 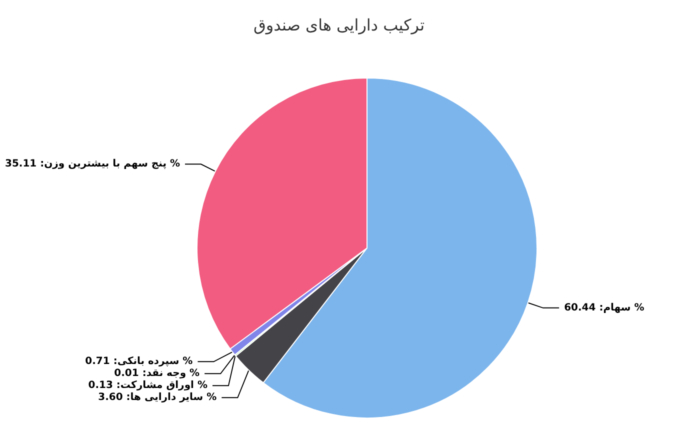 What do you see at coordinates (157, 398) in the screenshot?
I see `slice-label: سایر دارایی ها: 3.60 %` at bounding box center [157, 398].